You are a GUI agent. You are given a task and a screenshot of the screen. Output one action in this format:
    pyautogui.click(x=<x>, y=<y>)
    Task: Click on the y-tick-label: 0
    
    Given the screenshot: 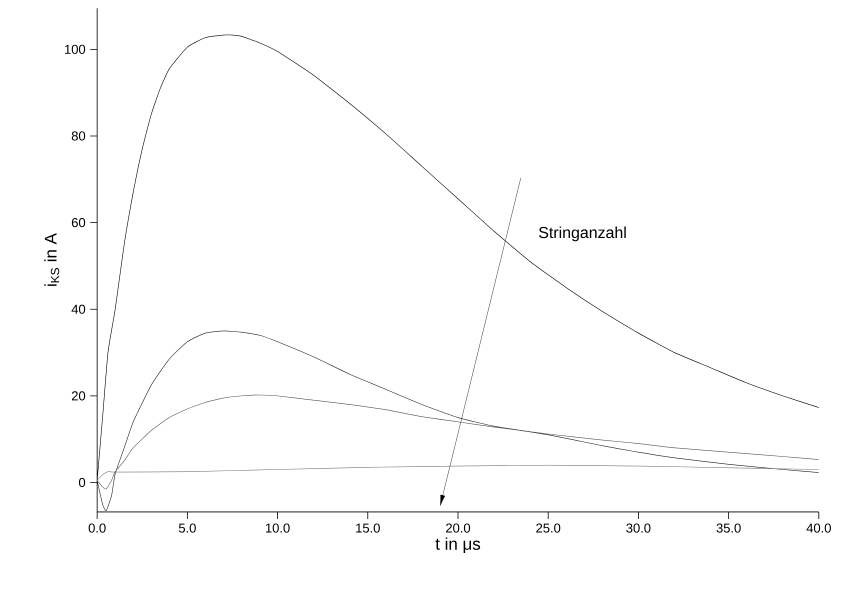 What is the action you would take?
    pyautogui.click(x=82, y=483)
    